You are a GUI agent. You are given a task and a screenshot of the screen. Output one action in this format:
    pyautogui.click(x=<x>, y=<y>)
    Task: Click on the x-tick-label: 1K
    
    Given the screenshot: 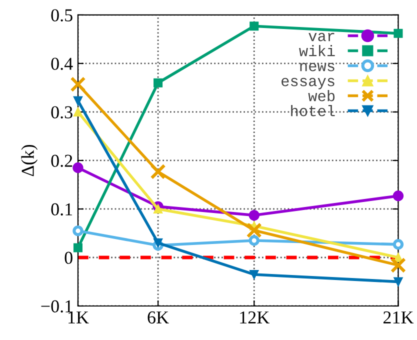 What is the action you would take?
    pyautogui.click(x=78, y=317)
    